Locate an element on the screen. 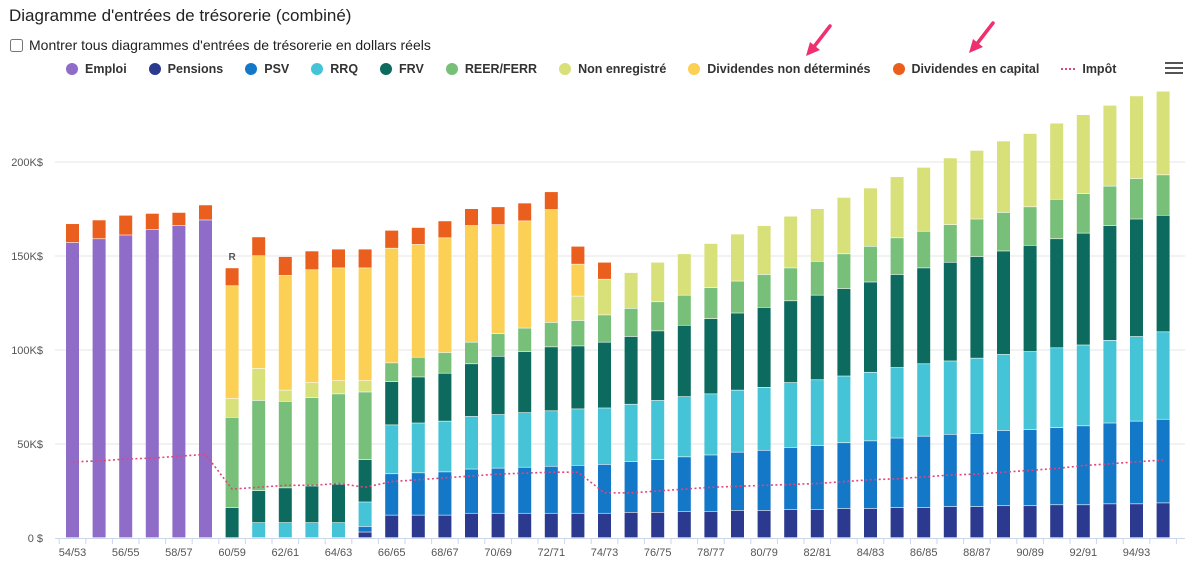 The image size is (1190, 563). legend-swatch-psv is located at coordinates (251, 69).